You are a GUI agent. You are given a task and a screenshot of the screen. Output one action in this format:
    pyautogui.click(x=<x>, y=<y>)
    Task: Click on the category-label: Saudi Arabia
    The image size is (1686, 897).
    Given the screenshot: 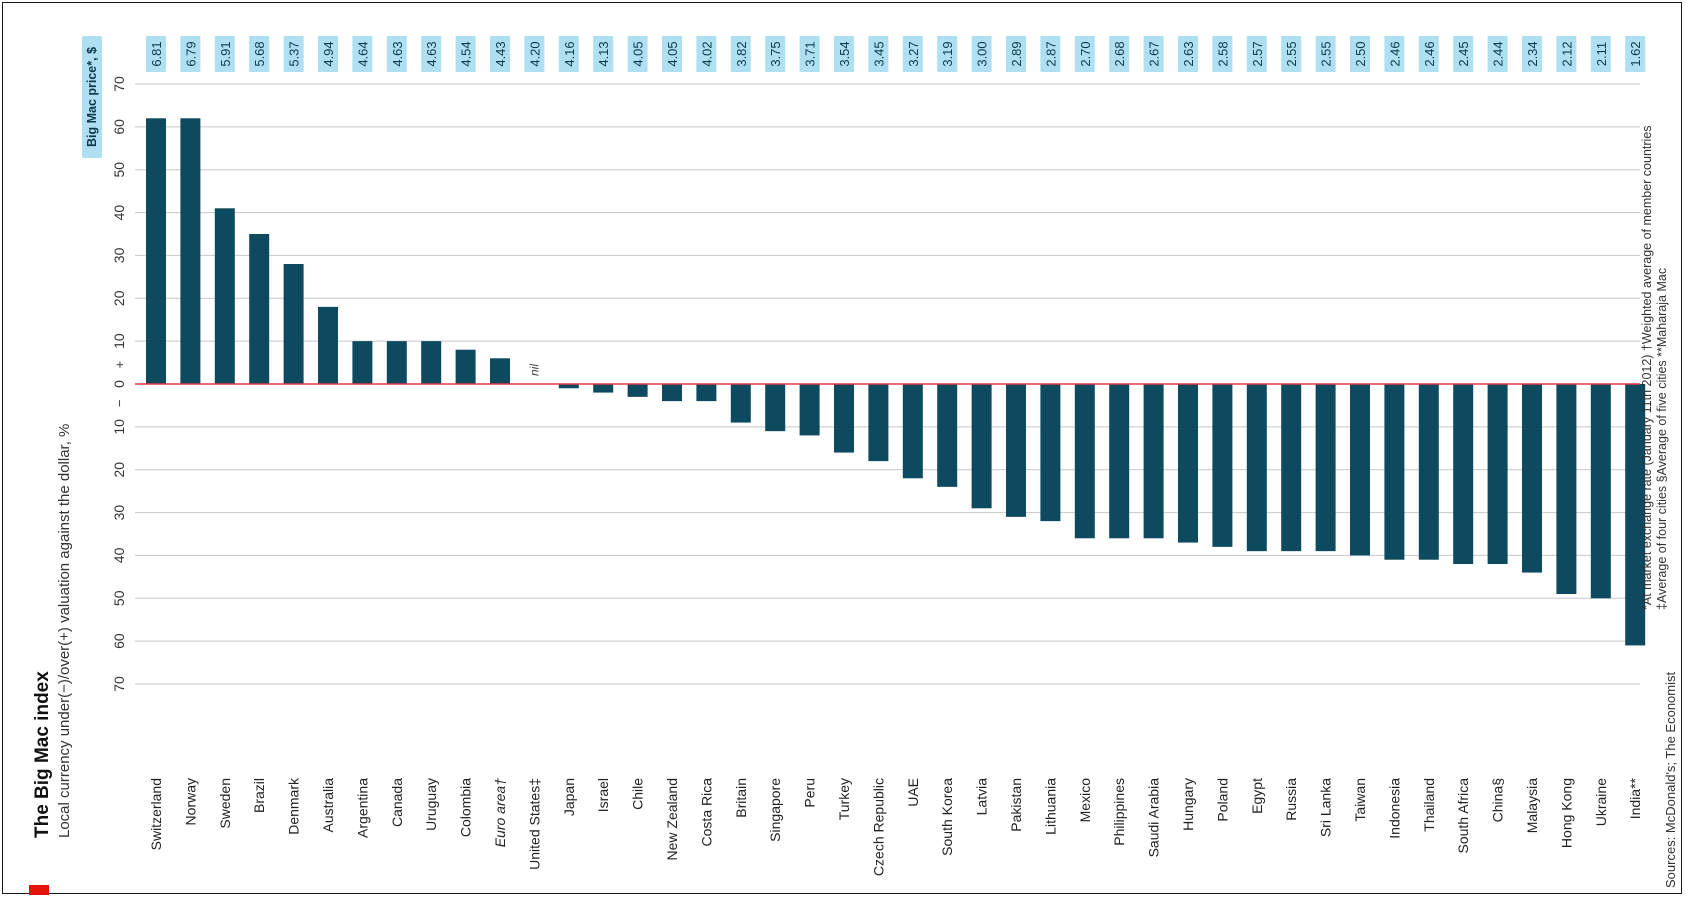 What is the action you would take?
    pyautogui.click(x=1154, y=818)
    